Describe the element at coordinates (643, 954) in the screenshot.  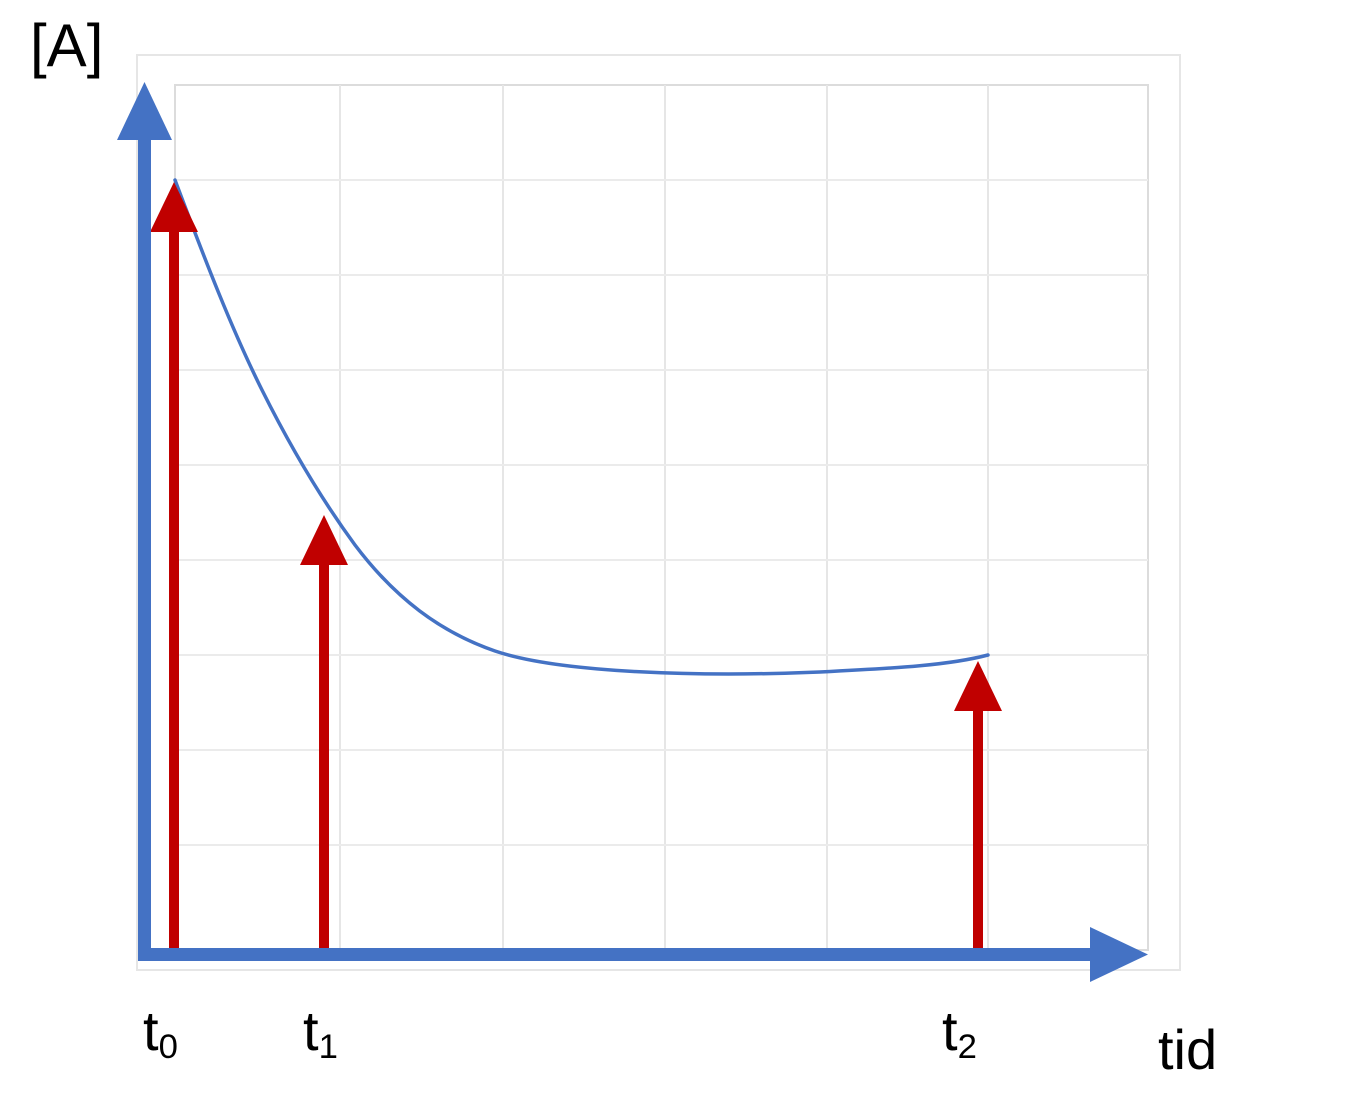
I see `x-axis-arrow` at that location.